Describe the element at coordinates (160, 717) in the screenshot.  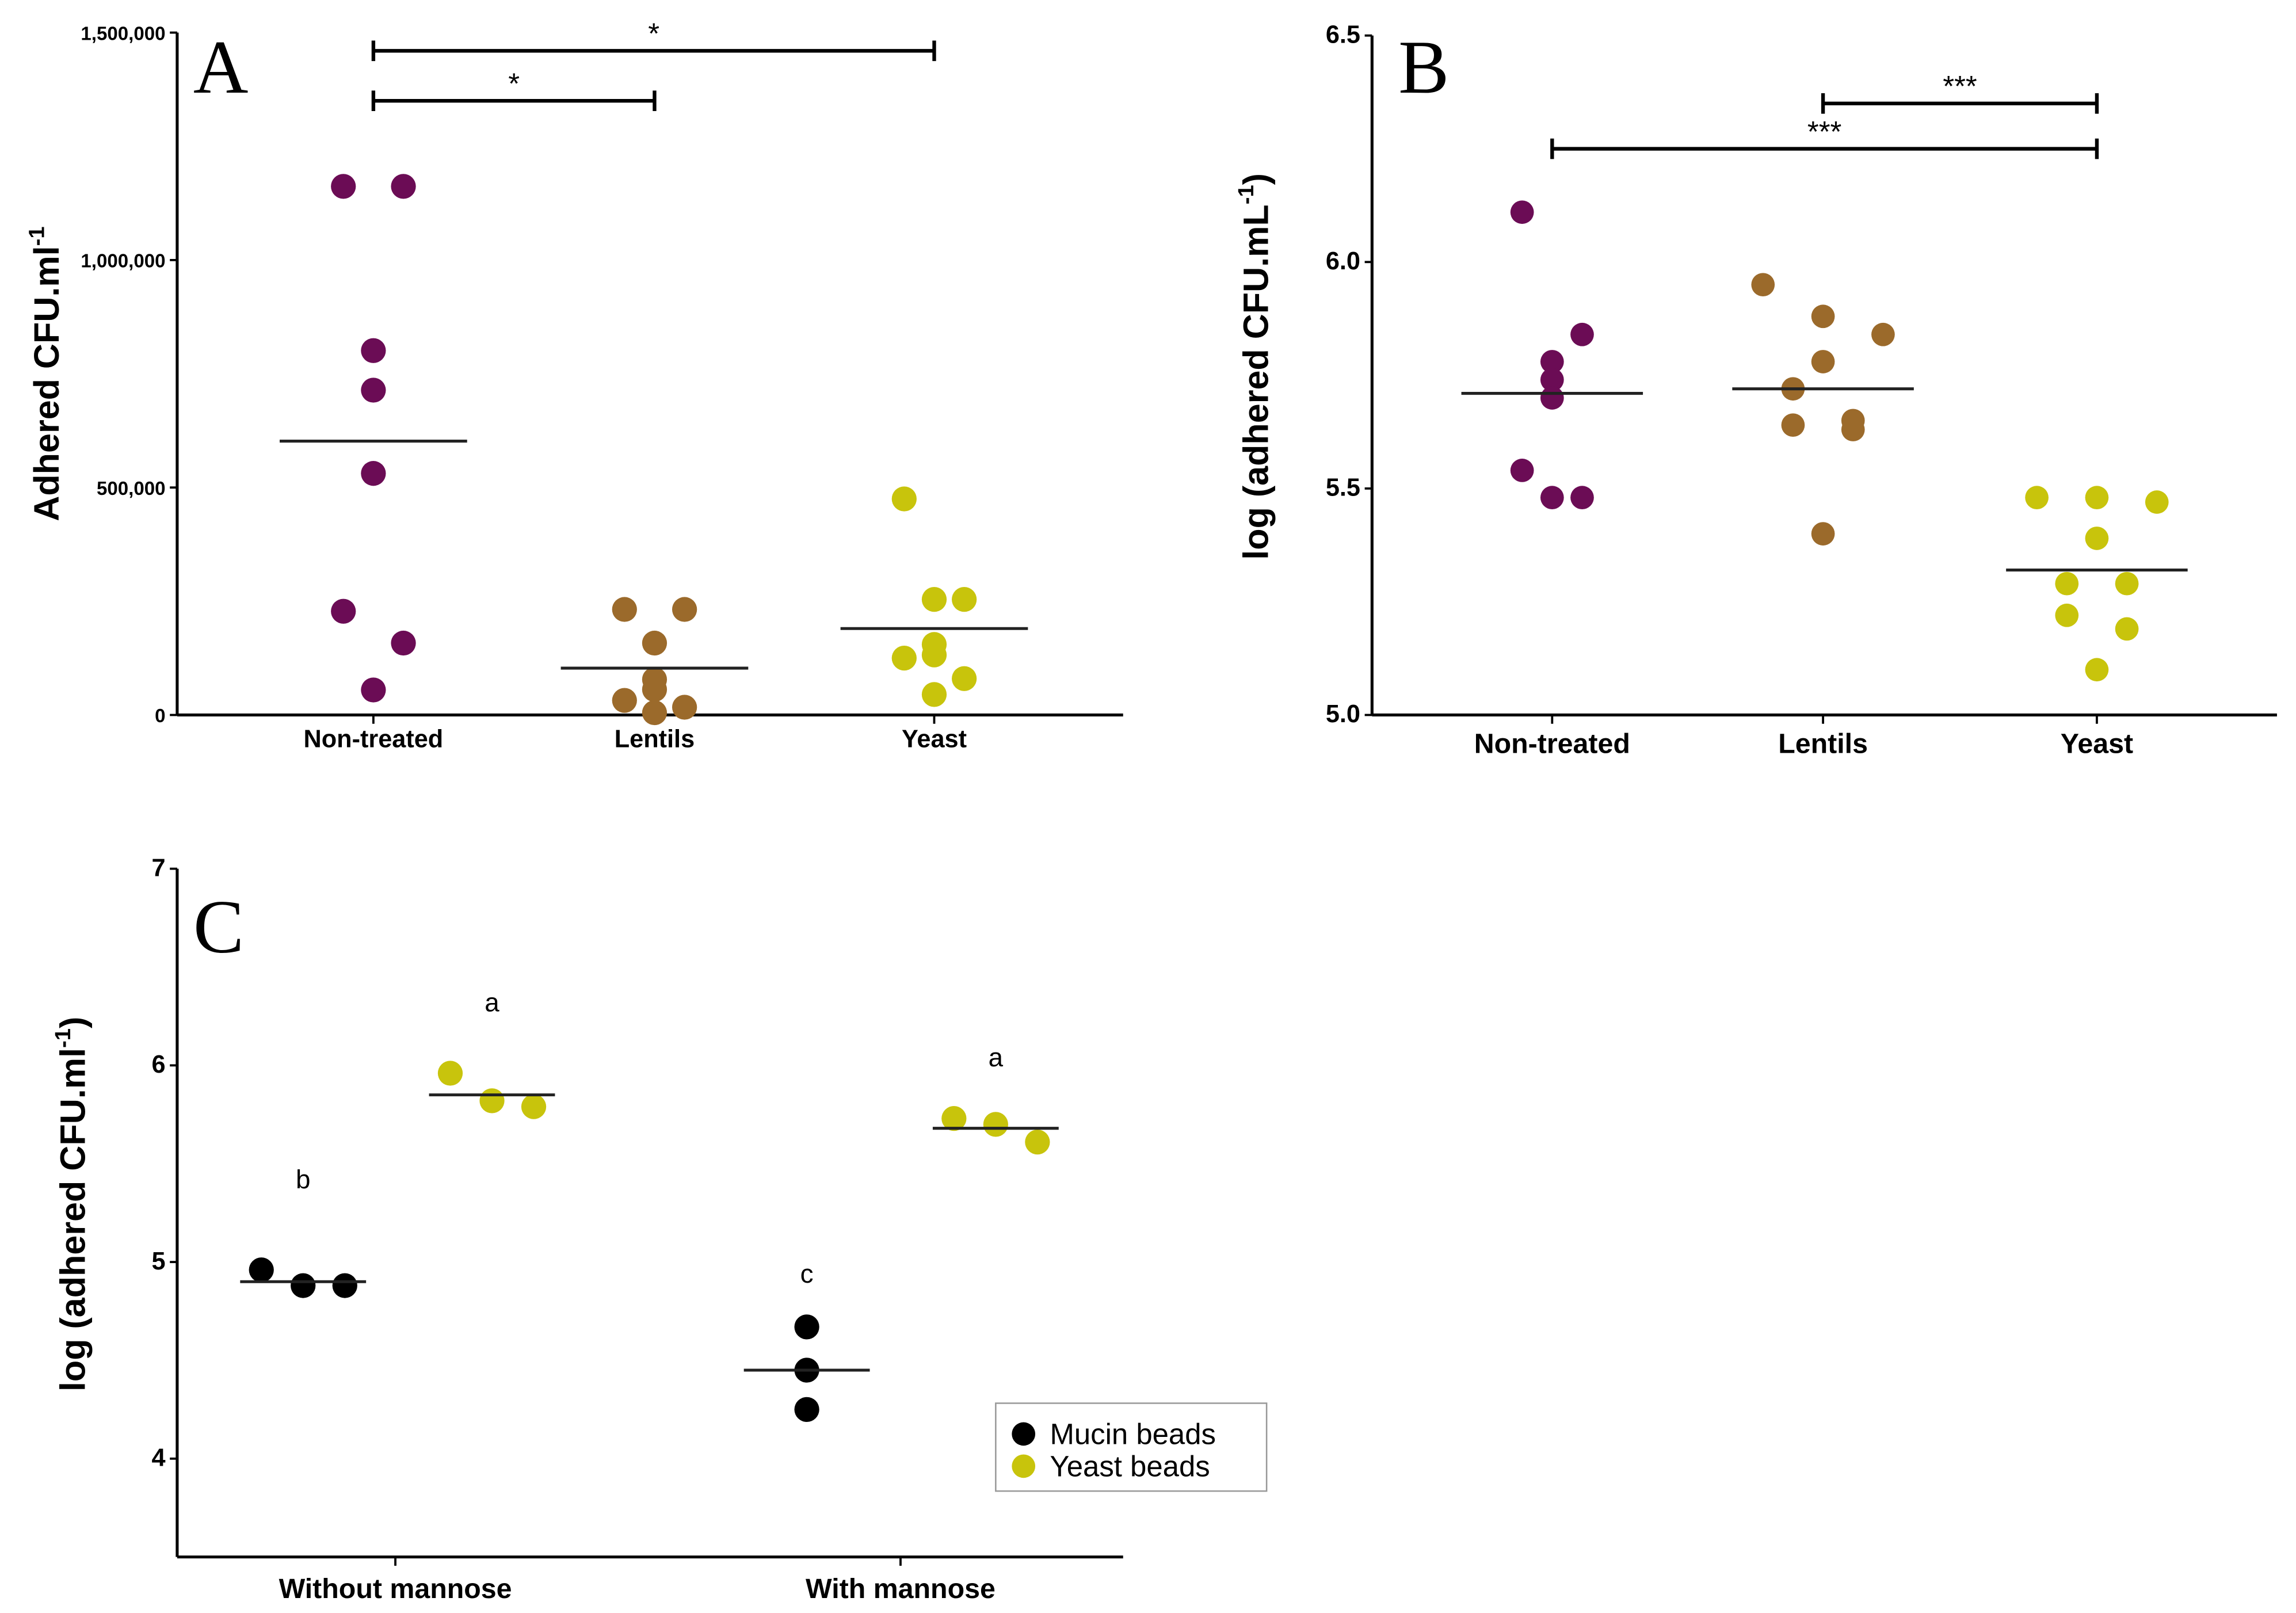
I see `y-tick-label: 0` at that location.